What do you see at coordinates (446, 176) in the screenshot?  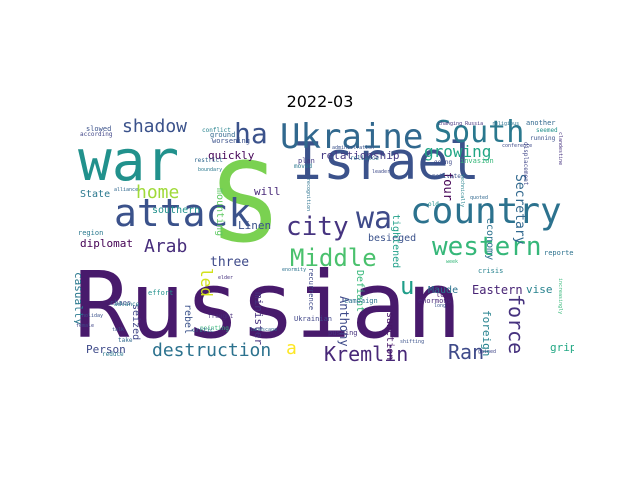 I see `cloud-word: motivate` at bounding box center [446, 176].